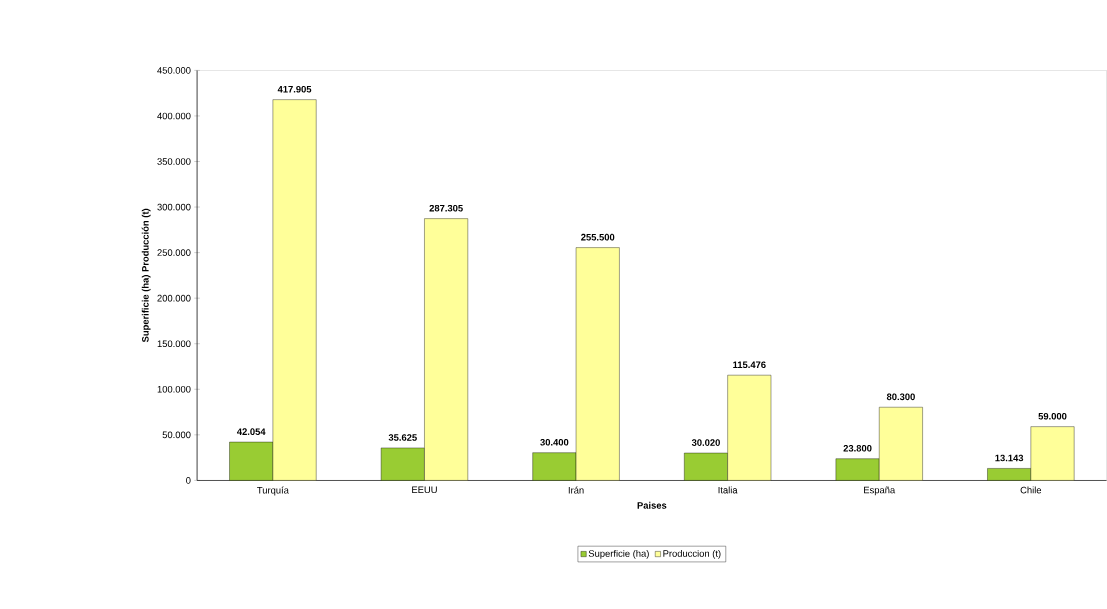 This screenshot has height=609, width=1107. I want to click on data-label: 255.500, so click(598, 237).